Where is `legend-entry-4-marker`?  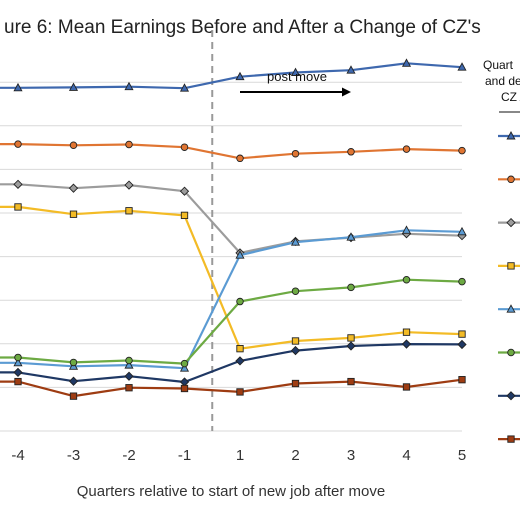 legend-entry-4-marker is located at coordinates (511, 308).